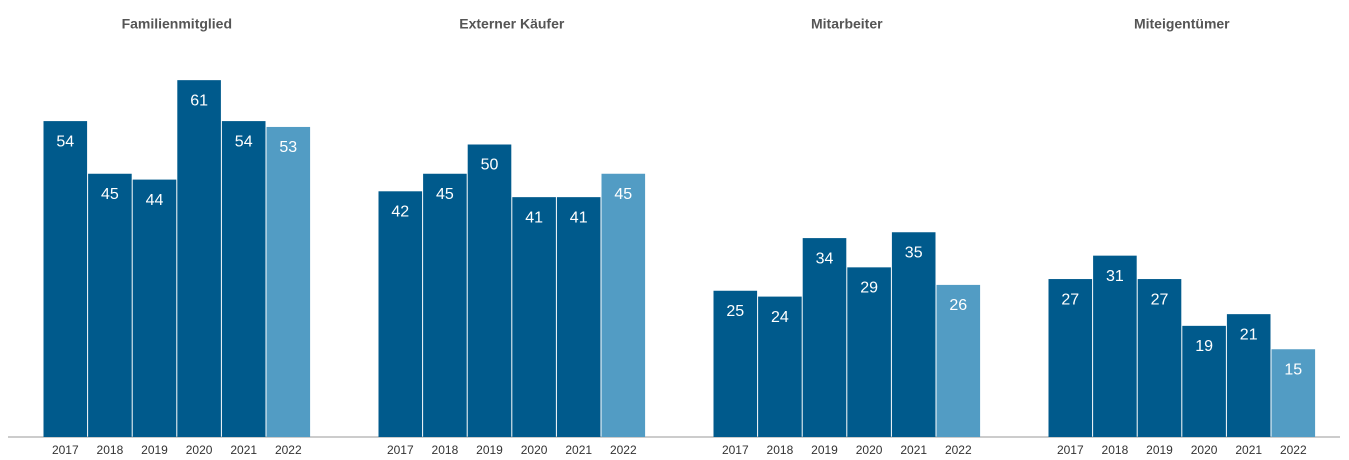 Image resolution: width=1349 pixels, height=460 pixels. I want to click on data-label: 34, so click(825, 258).